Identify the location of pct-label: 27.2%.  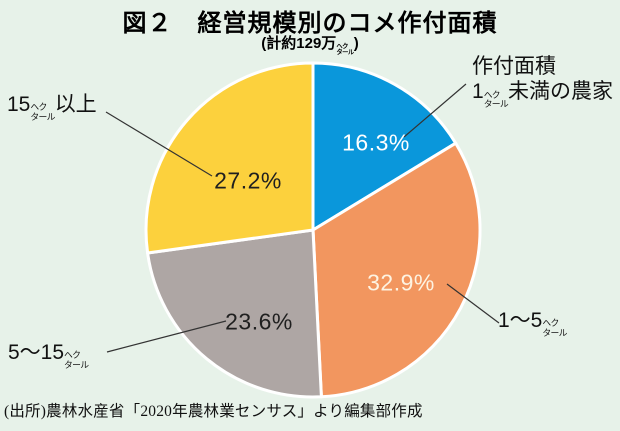
(248, 180).